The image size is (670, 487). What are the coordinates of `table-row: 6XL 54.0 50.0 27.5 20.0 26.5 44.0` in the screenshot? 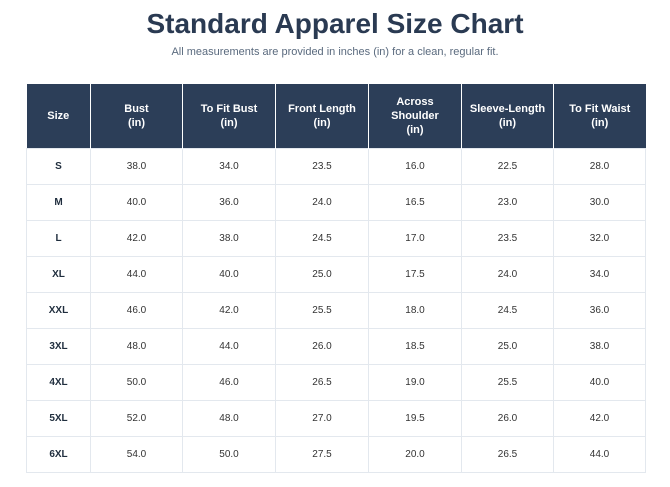 It's located at (336, 454).